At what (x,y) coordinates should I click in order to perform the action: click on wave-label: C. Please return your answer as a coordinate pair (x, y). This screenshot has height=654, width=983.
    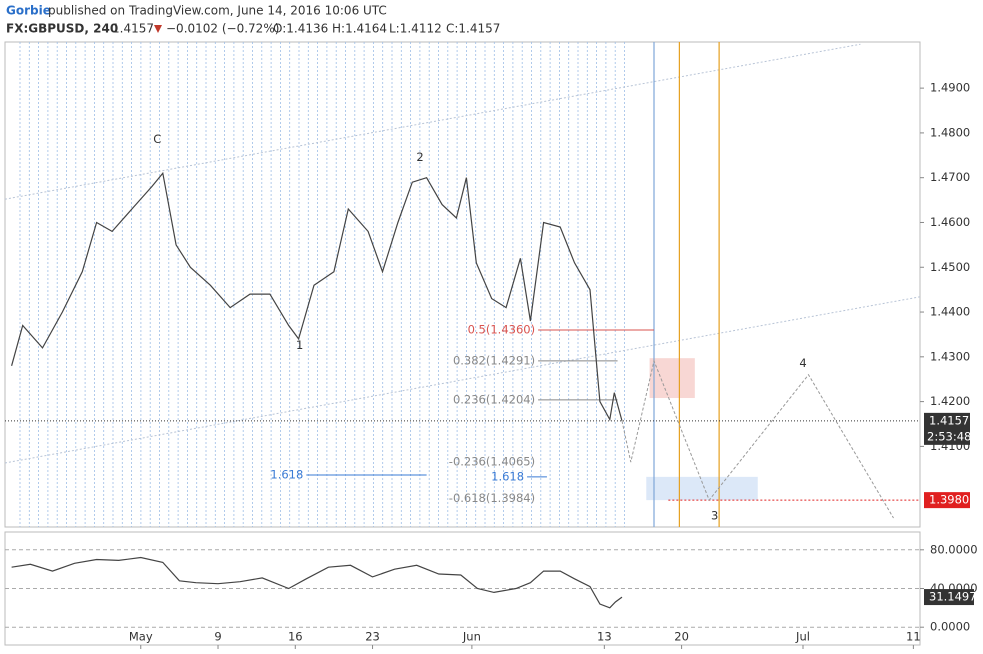
    Looking at the image, I should click on (157, 139).